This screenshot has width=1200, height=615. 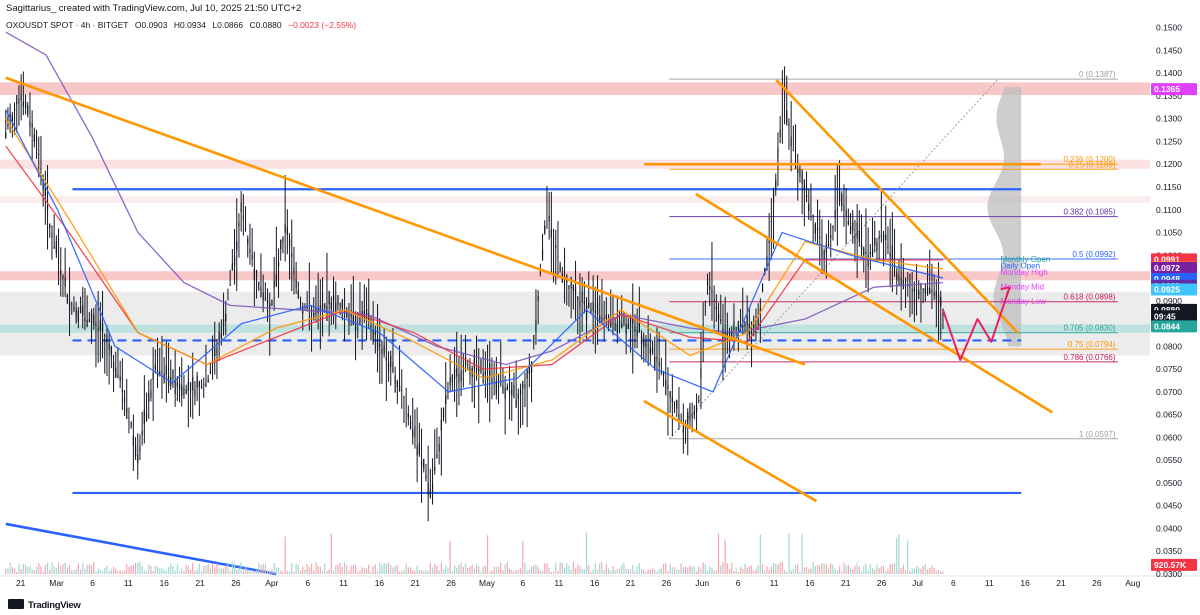 What do you see at coordinates (774, 583) in the screenshot?
I see `x-tick-21: 11` at bounding box center [774, 583].